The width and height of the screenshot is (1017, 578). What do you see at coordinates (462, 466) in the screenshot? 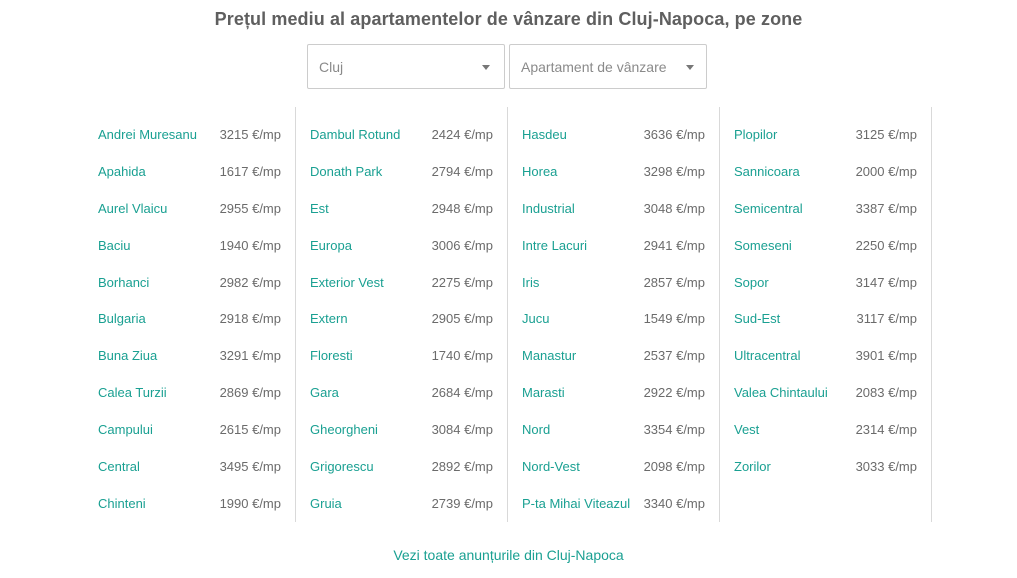
I see `zone-price: 2892 €/mp` at bounding box center [462, 466].